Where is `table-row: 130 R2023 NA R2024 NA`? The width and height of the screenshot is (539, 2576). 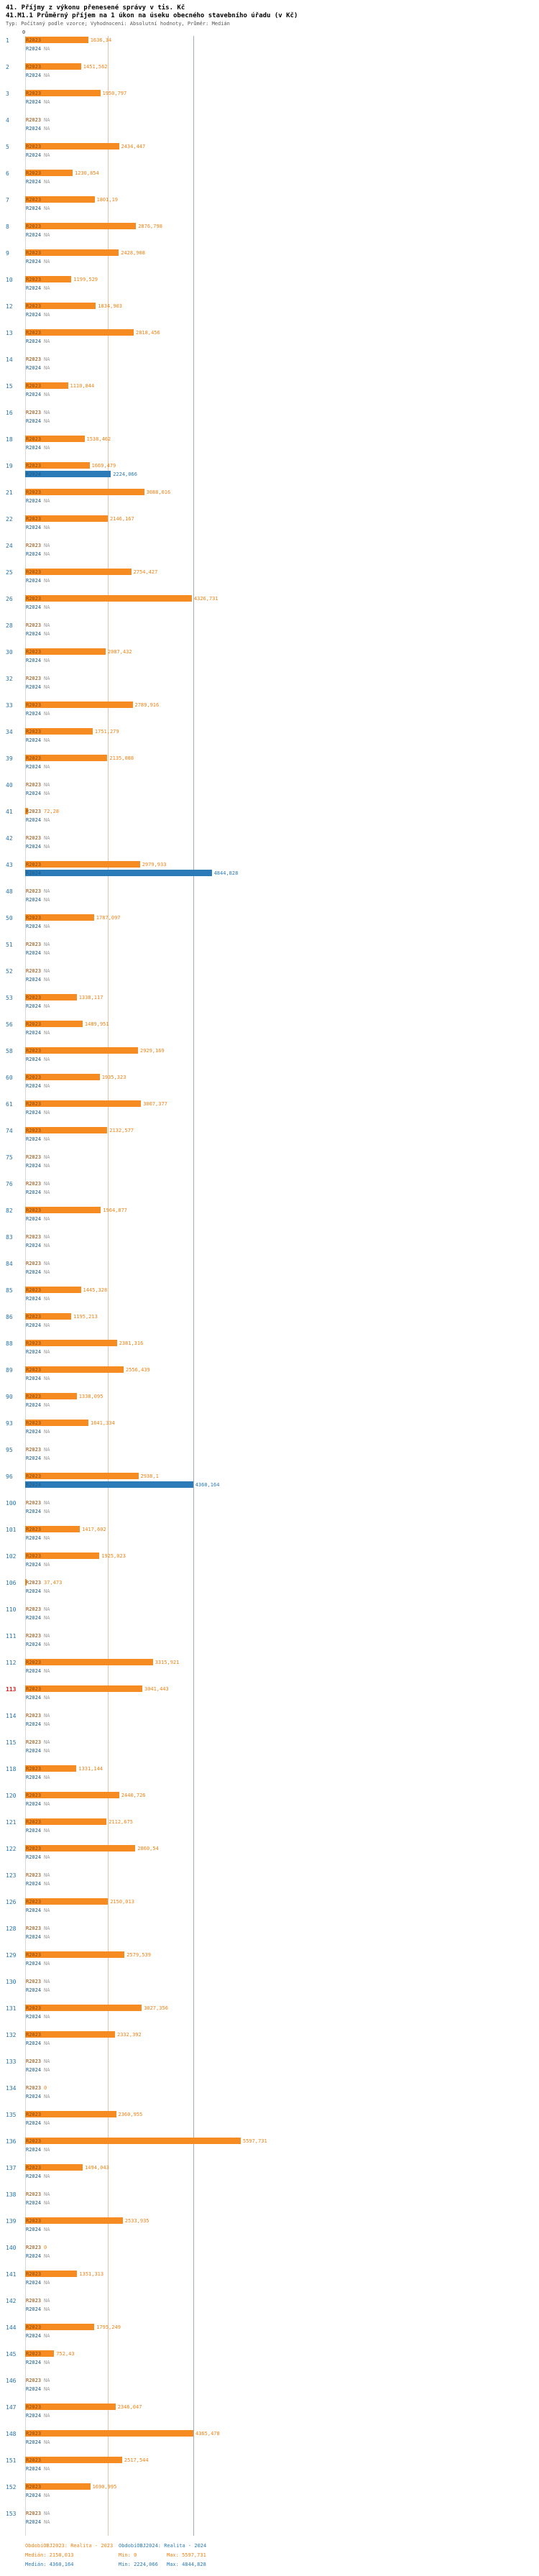 table-row: 130 R2023 NA R2024 NA is located at coordinates (272, 1990).